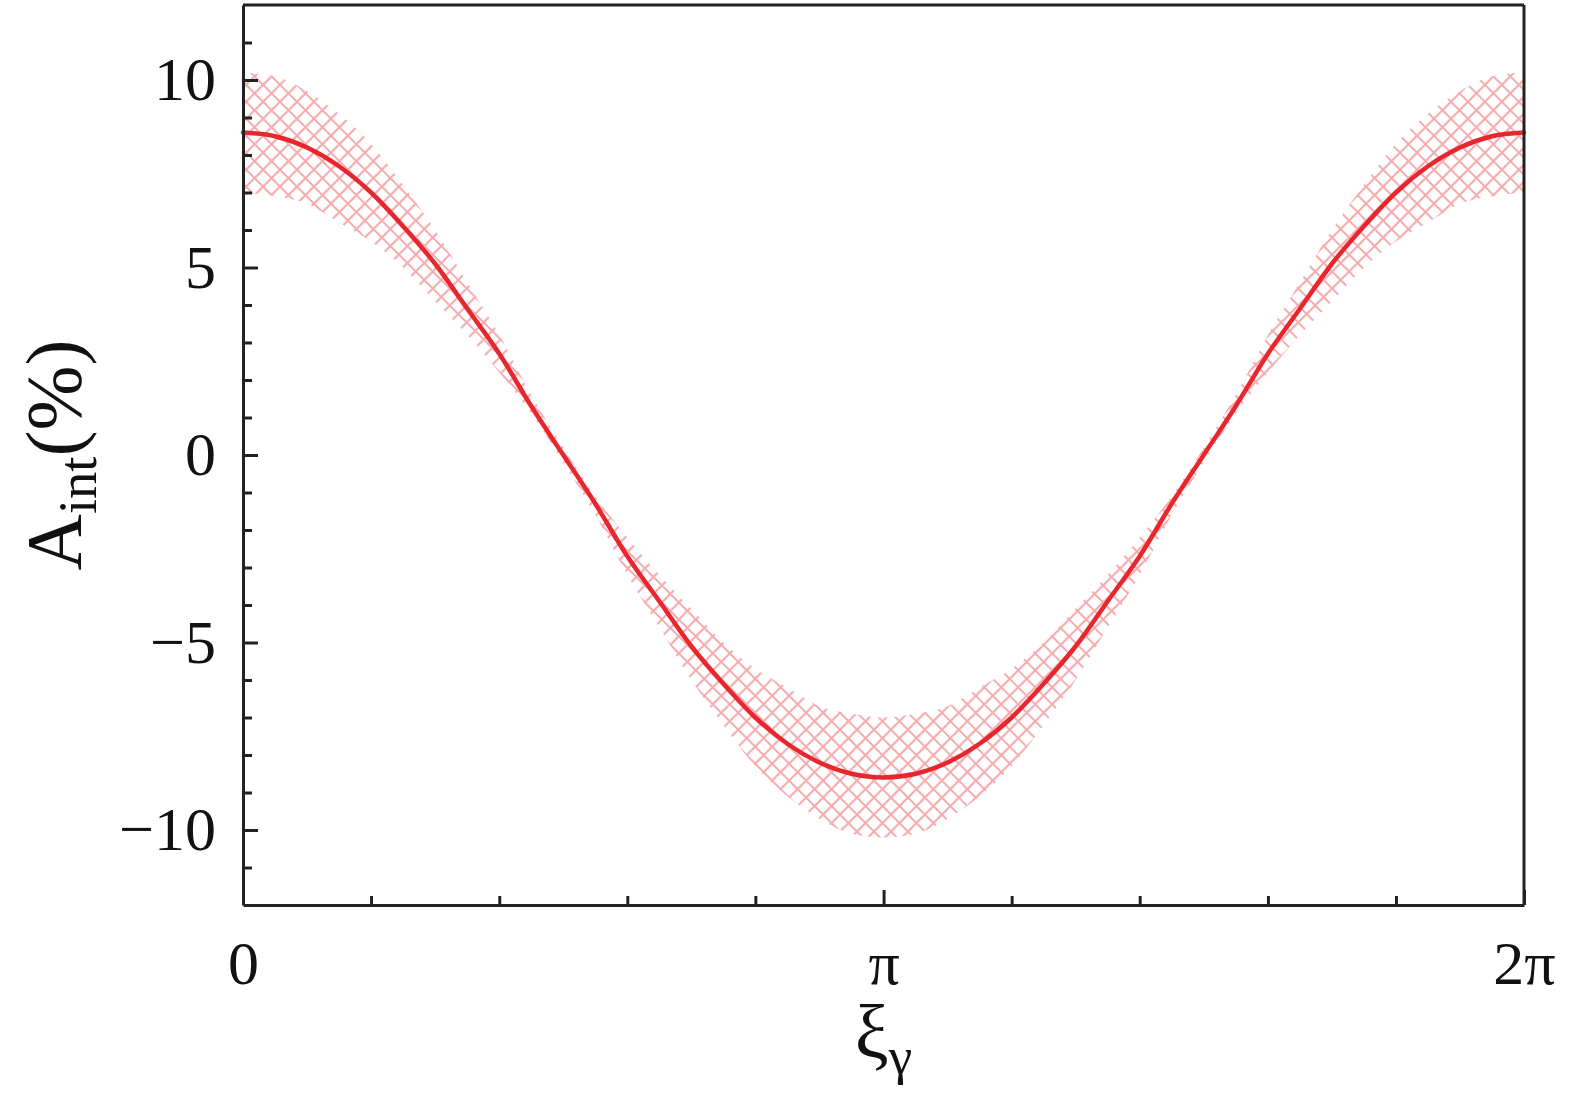 This screenshot has width=1575, height=1102. Describe the element at coordinates (1524, 963) in the screenshot. I see `x-tick-label: 2π` at that location.